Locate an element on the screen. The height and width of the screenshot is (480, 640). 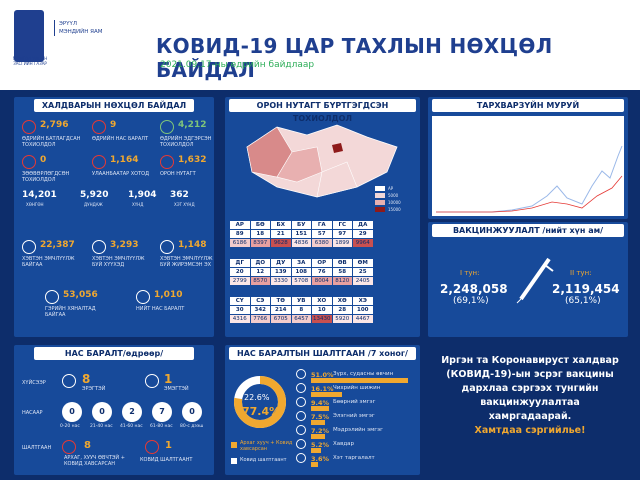
stat-label: ЗӨӨВӨРЛӨГДСӨН ТОХИОЛДОЛ is located at coordinates (46, 177).